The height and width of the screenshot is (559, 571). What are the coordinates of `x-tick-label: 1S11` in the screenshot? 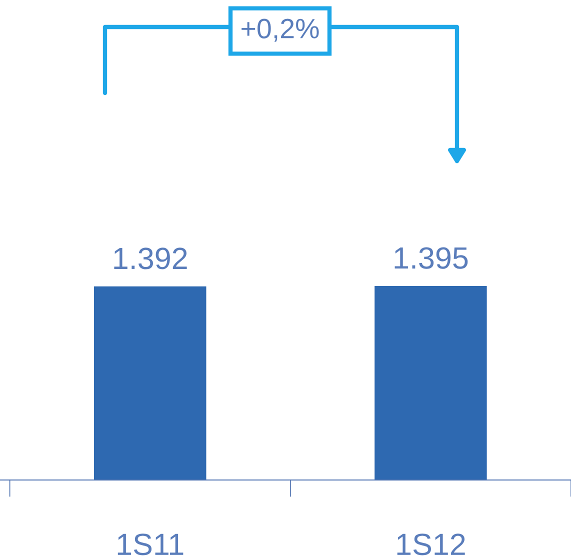 It's located at (151, 545).